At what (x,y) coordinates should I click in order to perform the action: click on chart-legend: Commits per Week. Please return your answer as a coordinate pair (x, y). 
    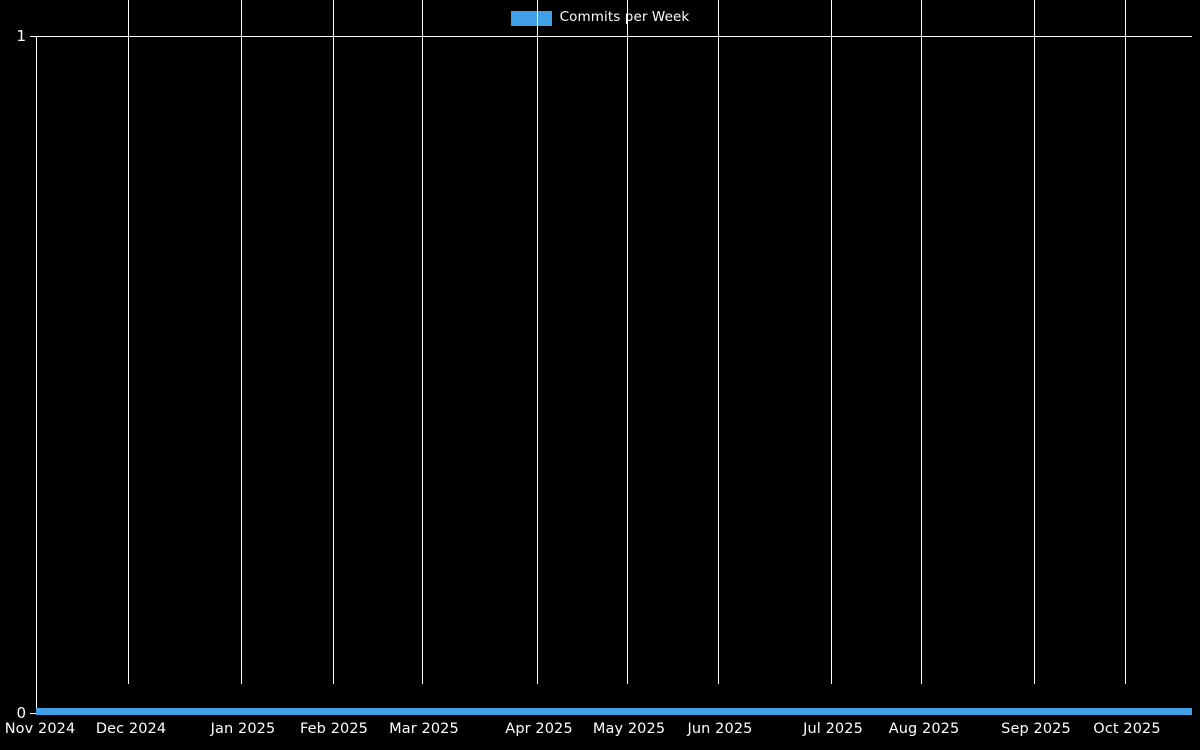
    Looking at the image, I should click on (600, 18).